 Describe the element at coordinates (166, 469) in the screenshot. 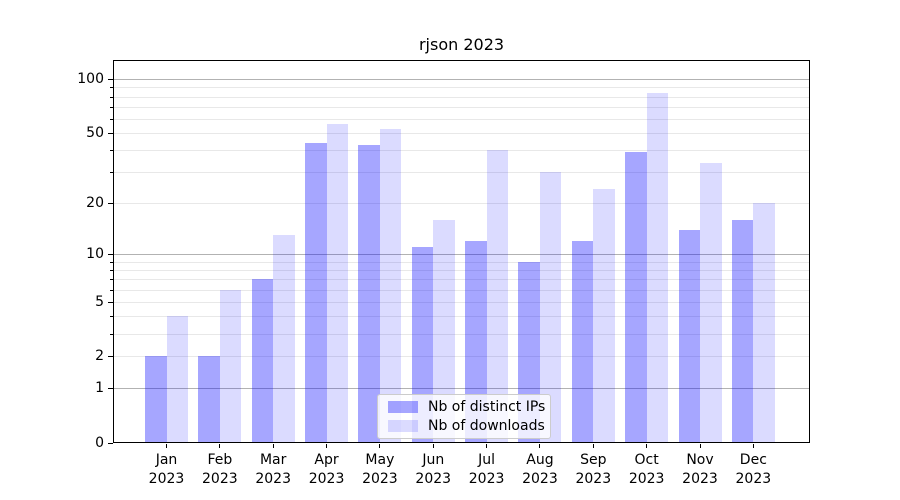

I see `x-tick-label: Jan 2023` at that location.